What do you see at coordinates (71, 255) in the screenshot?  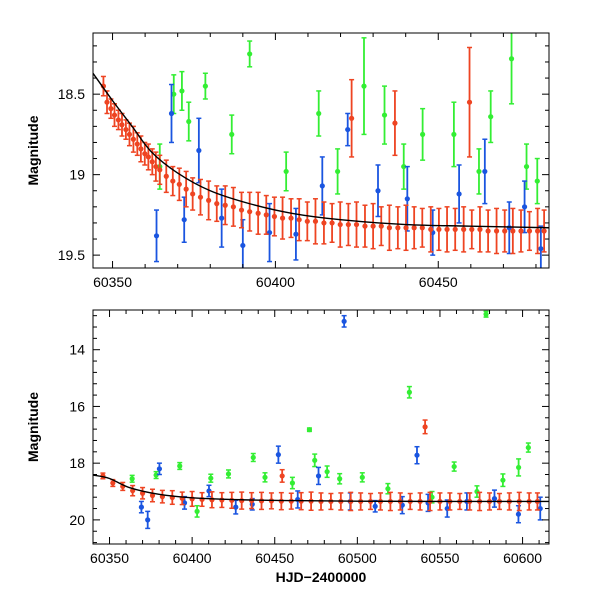 I see `y-tick-label: 19.5` at bounding box center [71, 255].